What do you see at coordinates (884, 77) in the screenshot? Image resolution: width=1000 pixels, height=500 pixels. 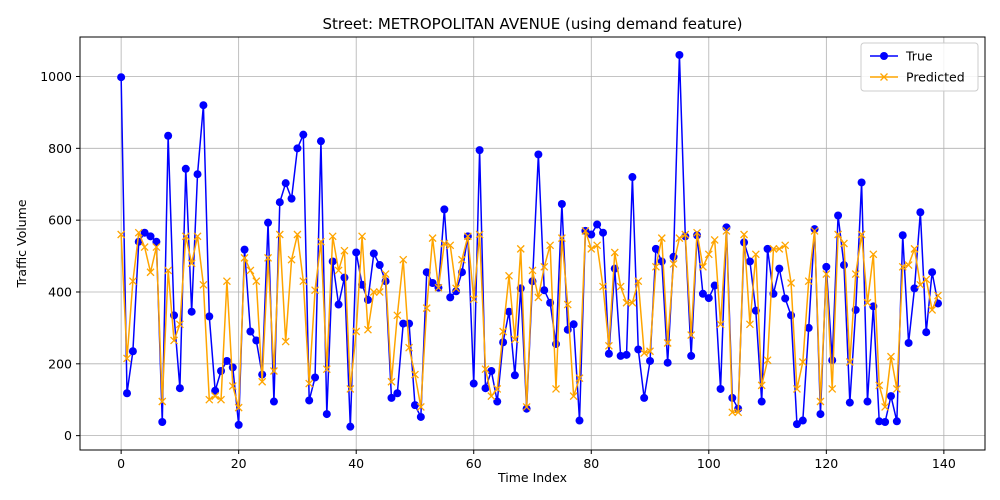 I see `legend-predicted-marker` at bounding box center [884, 77].